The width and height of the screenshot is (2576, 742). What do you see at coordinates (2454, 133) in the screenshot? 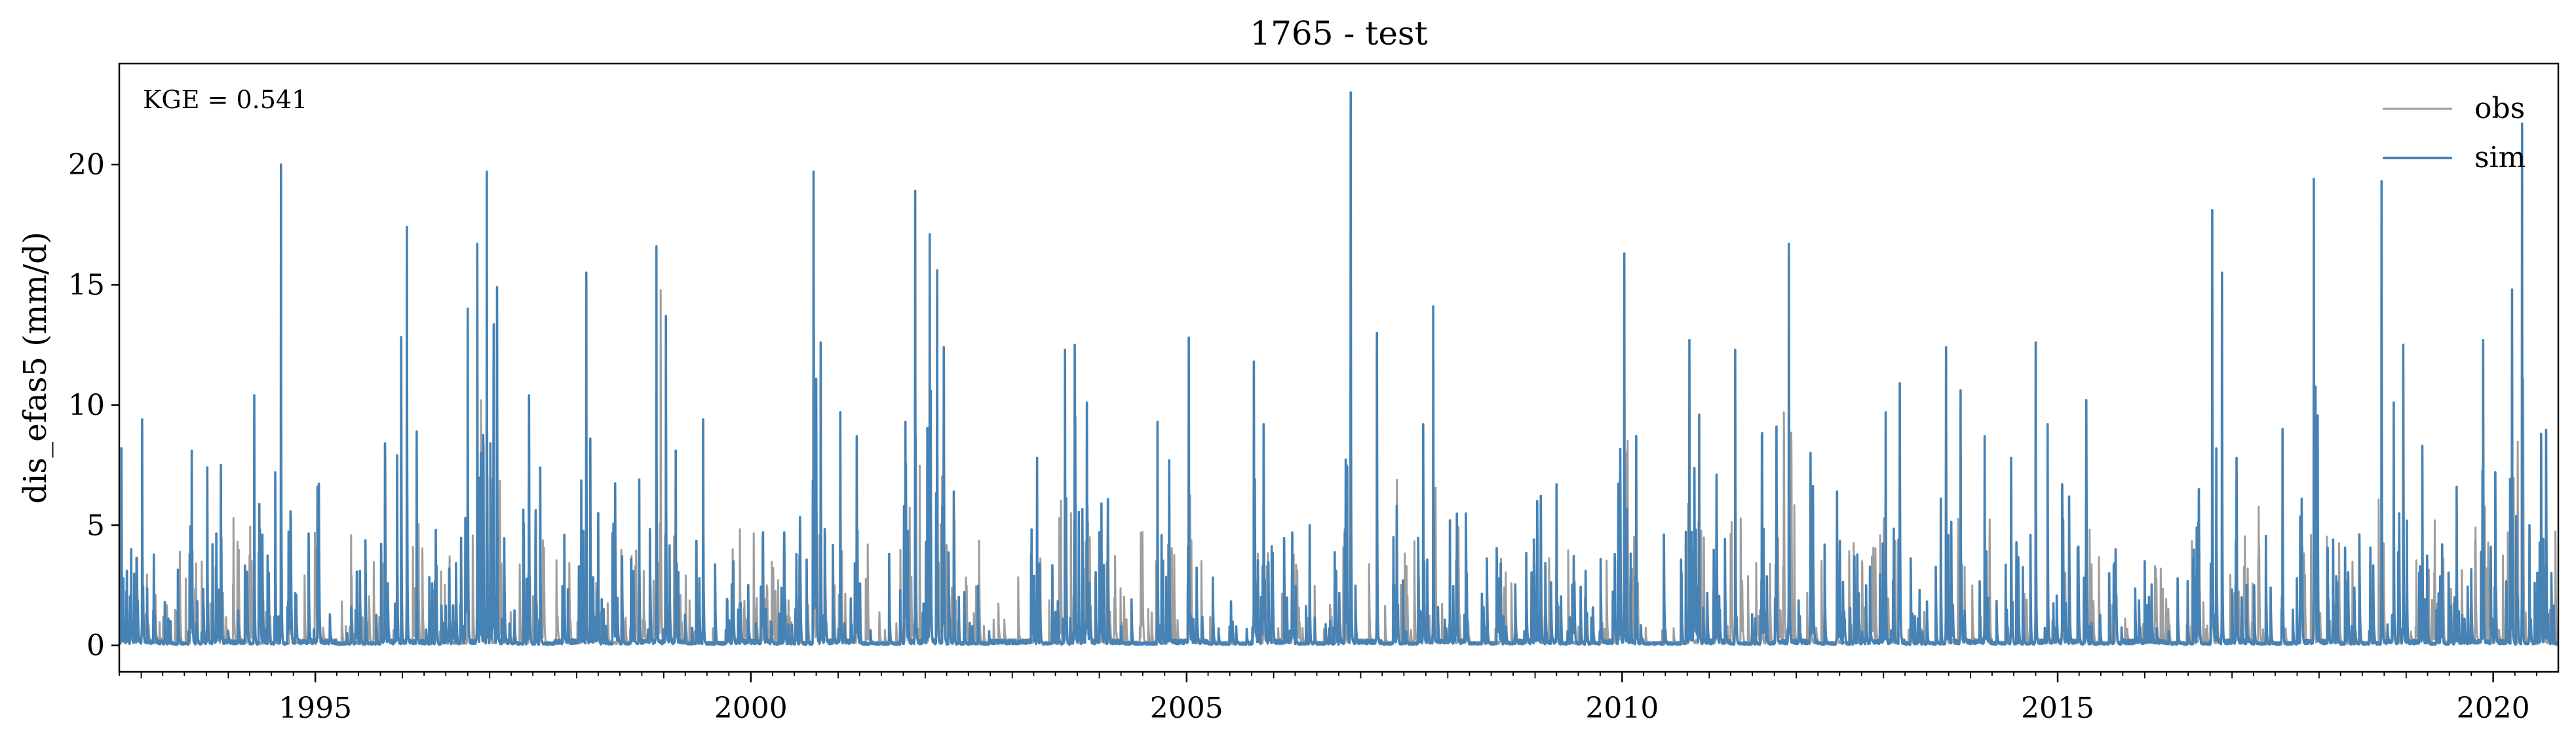
I see `legend: obs sim` at bounding box center [2454, 133].